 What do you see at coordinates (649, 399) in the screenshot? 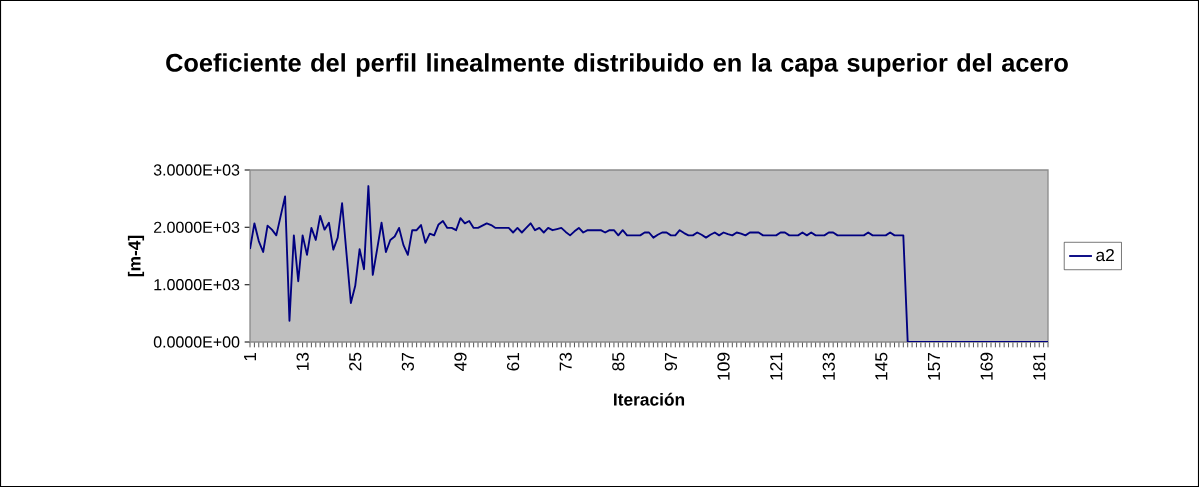
I see `x-axis-title: Iteración` at bounding box center [649, 399].